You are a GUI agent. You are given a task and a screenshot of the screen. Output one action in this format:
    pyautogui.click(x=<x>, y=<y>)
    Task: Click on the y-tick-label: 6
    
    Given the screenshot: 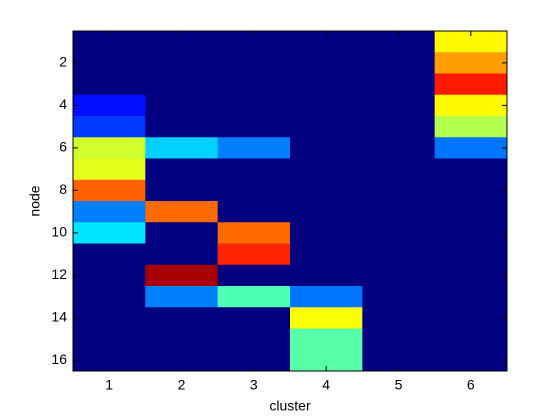 What is the action you would take?
    pyautogui.click(x=63, y=147)
    